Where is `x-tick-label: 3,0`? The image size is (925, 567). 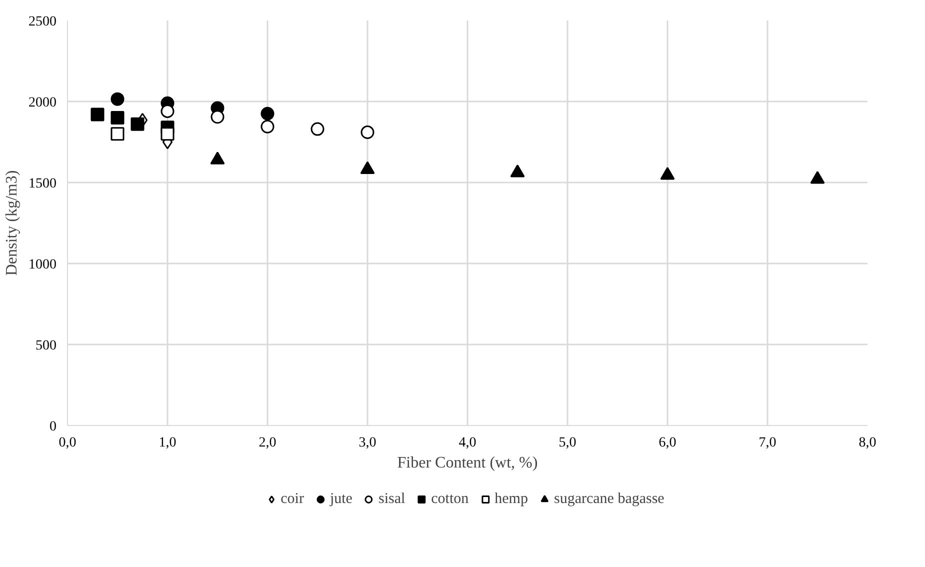
x-tick-label: 3,0 is located at coordinates (367, 443).